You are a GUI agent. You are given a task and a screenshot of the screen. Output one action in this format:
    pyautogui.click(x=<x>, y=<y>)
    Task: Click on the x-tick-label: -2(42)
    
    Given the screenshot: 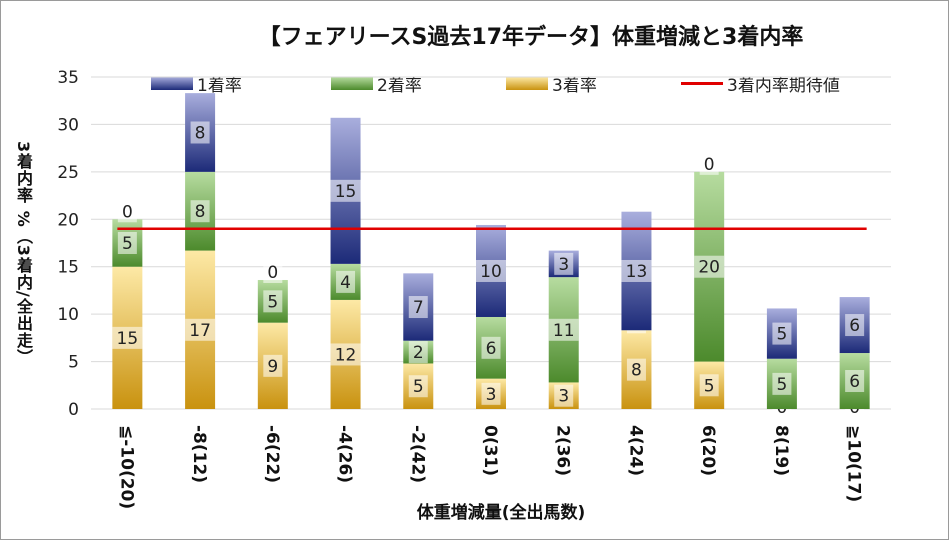 What is the action you would take?
    pyautogui.click(x=417, y=454)
    